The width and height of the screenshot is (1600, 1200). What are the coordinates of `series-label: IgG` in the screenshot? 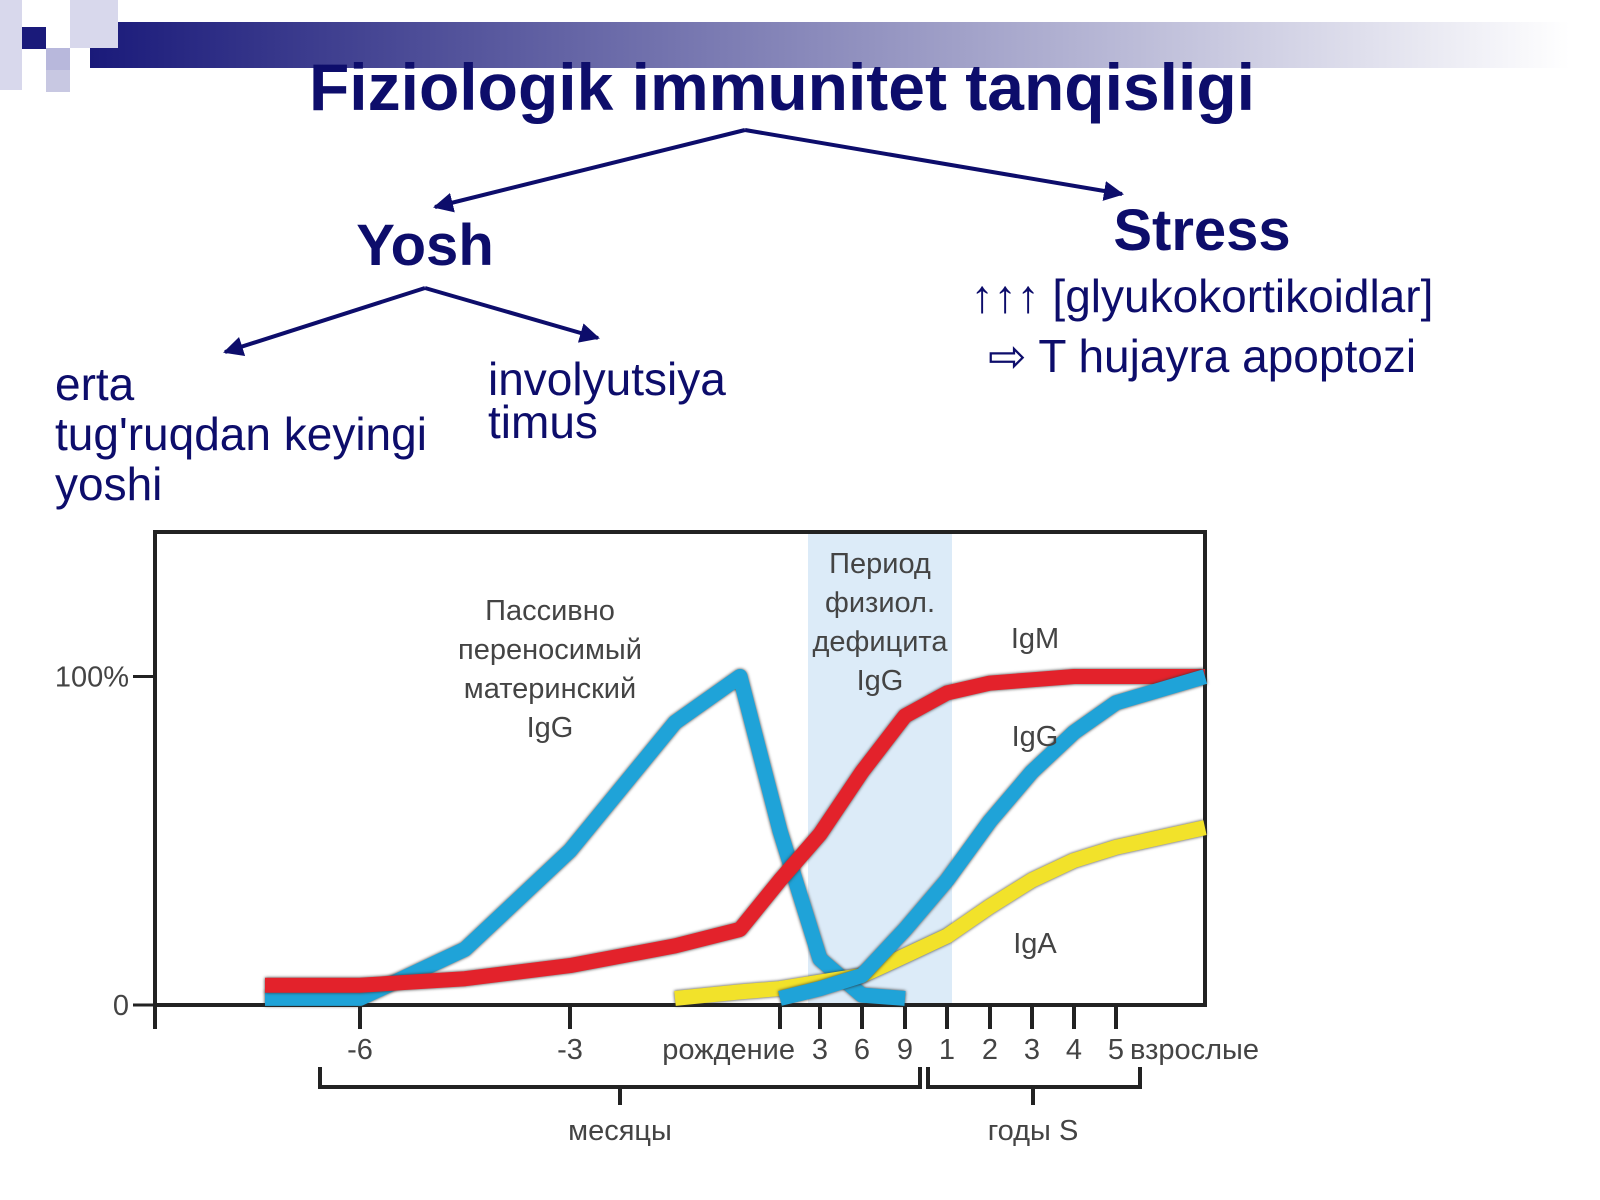 It's located at (1035, 737).